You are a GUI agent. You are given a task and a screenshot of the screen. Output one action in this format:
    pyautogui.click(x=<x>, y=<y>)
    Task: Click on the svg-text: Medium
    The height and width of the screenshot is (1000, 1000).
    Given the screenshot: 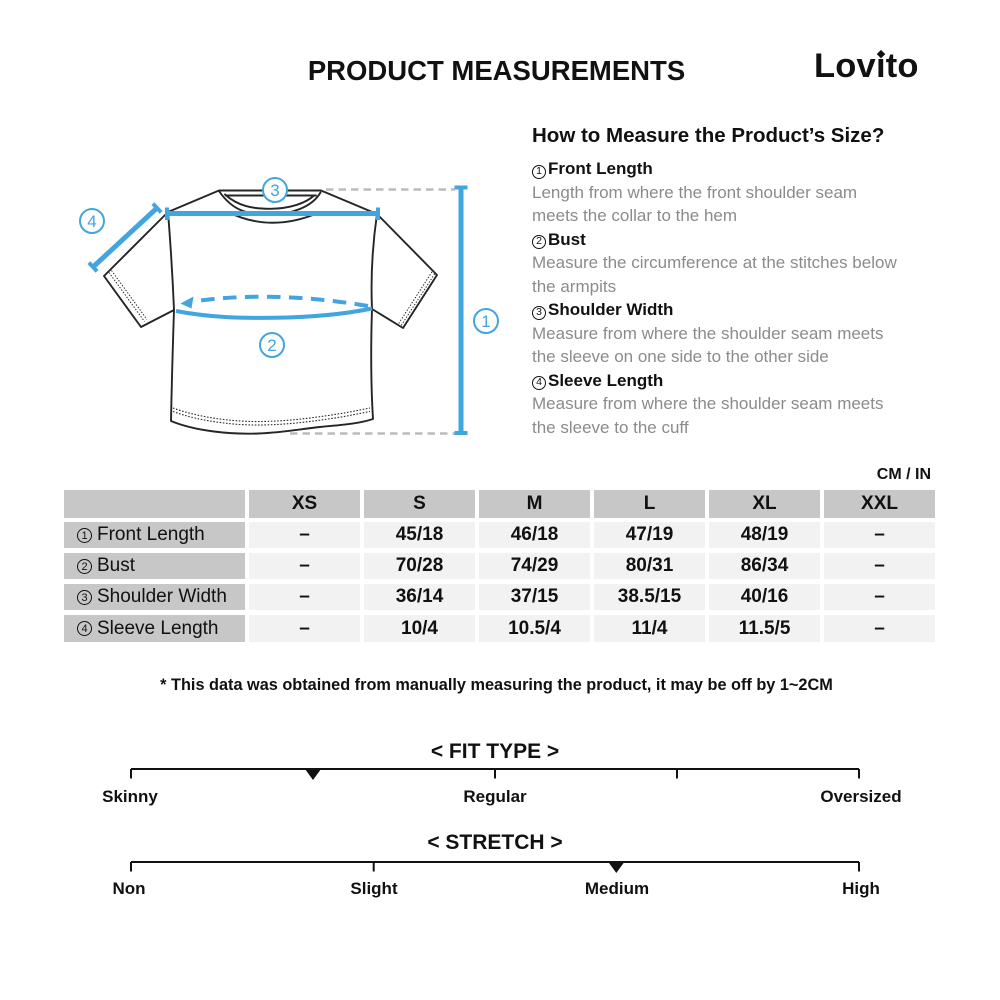 What is the action you would take?
    pyautogui.click(x=617, y=888)
    